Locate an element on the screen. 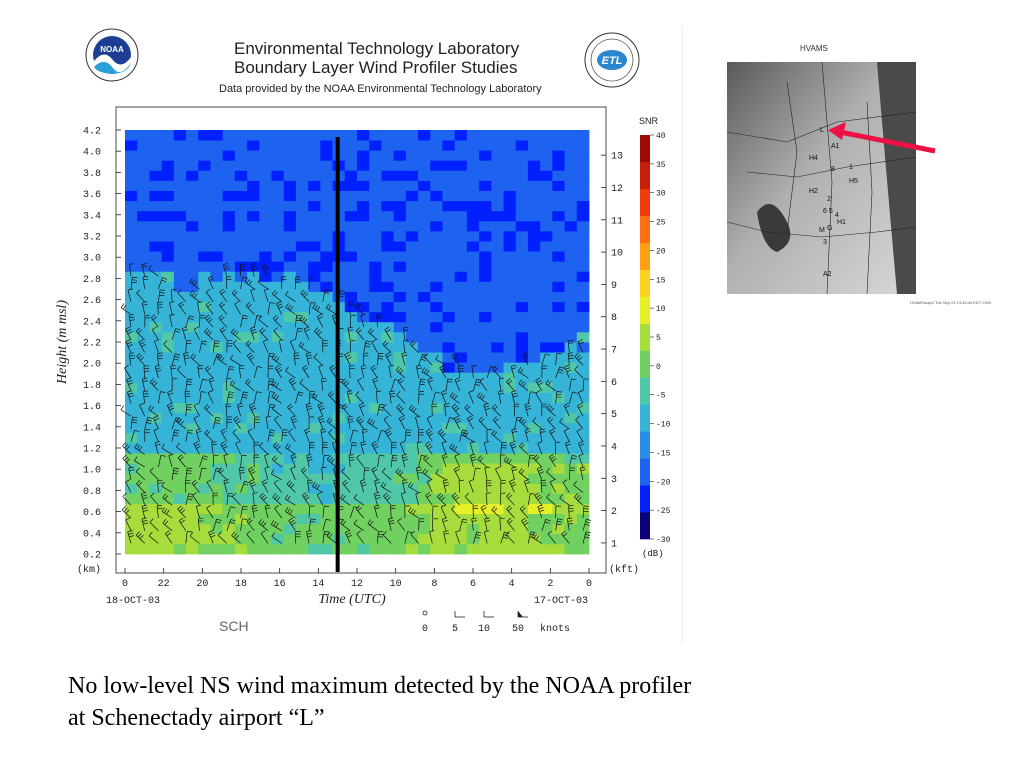  terrain-map-graphic is located at coordinates (821, 178).